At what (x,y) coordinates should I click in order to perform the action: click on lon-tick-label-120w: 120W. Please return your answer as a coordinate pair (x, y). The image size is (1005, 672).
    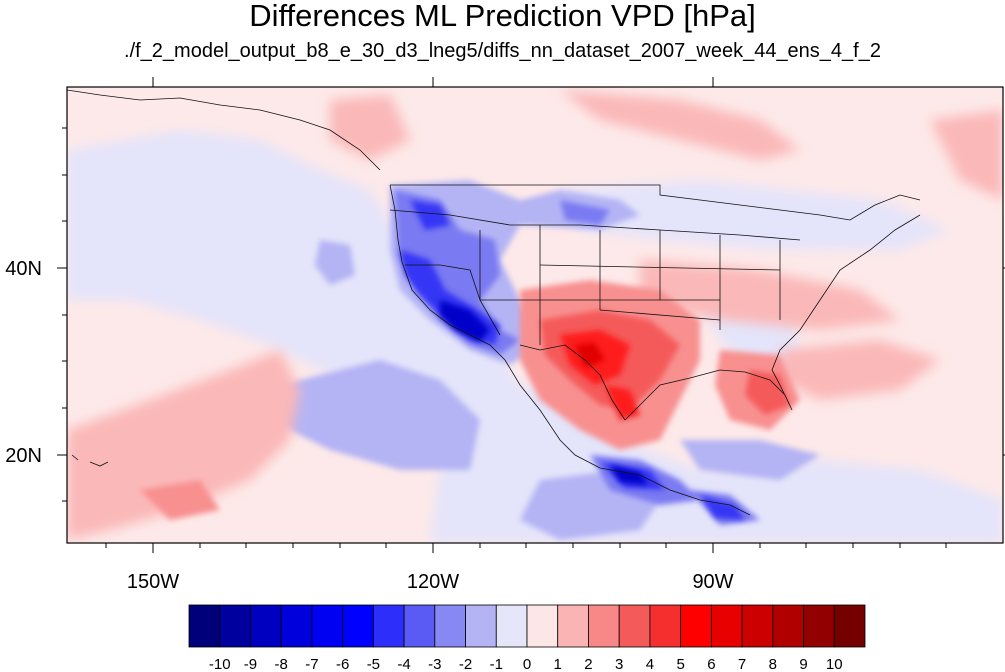
    Looking at the image, I should click on (433, 582).